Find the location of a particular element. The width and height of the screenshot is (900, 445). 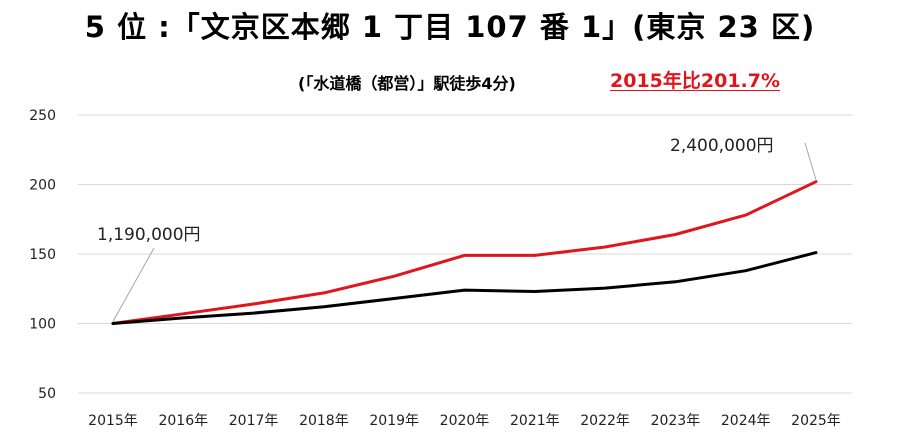

y-tick-label: 250 is located at coordinates (42, 116).